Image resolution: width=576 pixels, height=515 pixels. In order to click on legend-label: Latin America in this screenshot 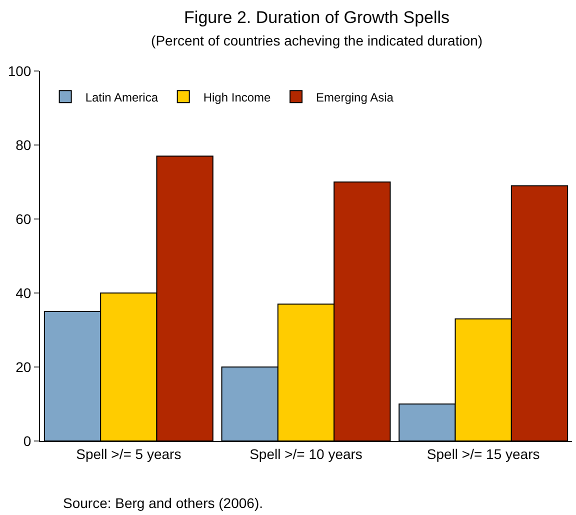, I will do `click(121, 97)`.